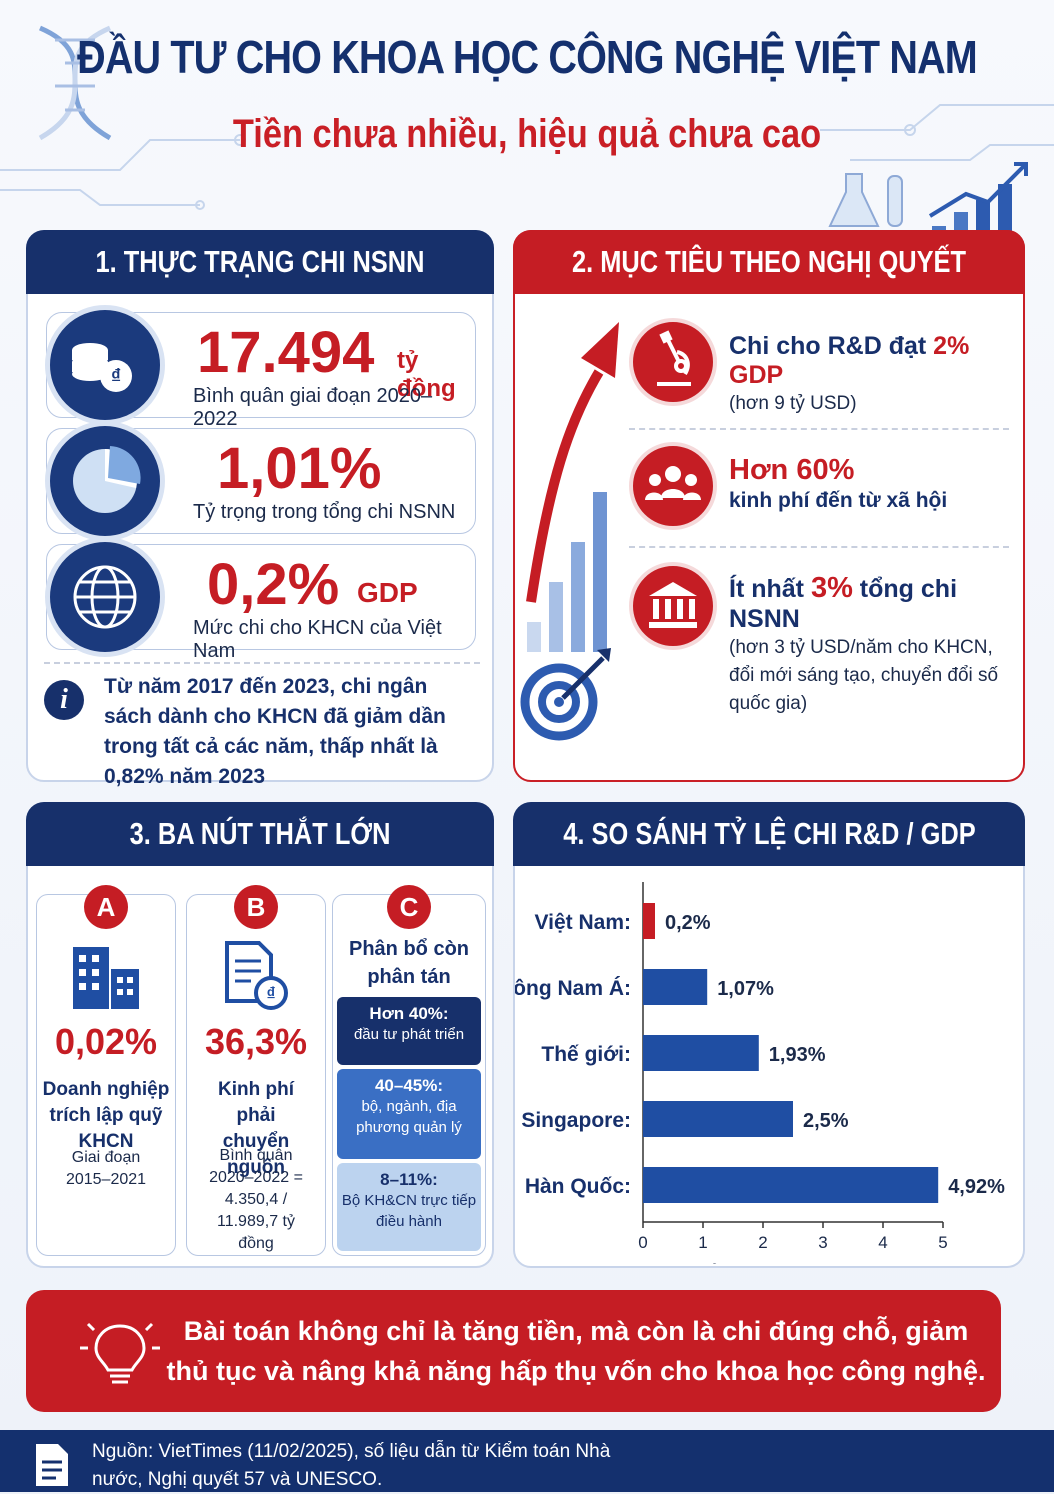 The image size is (1054, 1494). I want to click on goal-rd-gdp: Chi cho R&D đạt 2% GDP (hơn 9 tỷ USD), so click(849, 373).